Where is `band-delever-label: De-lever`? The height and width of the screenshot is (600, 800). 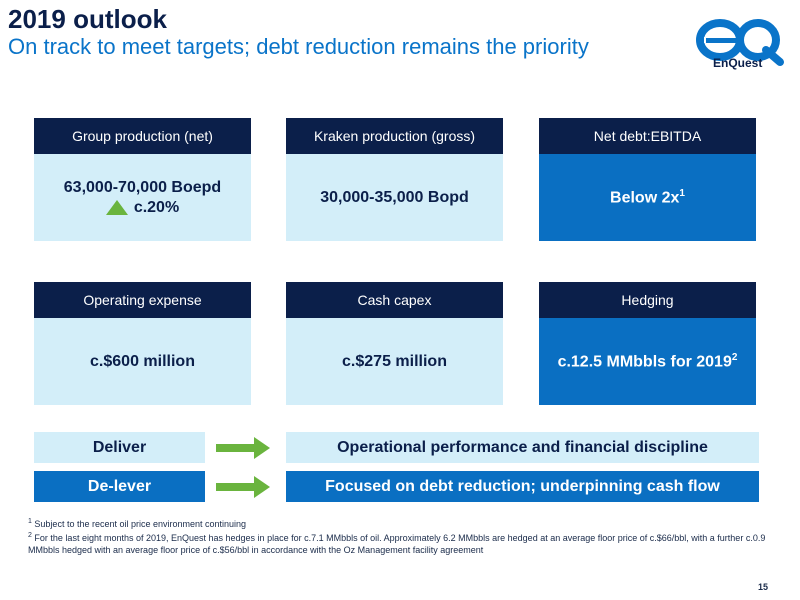
band-delever-label: De-lever is located at coordinates (119, 486).